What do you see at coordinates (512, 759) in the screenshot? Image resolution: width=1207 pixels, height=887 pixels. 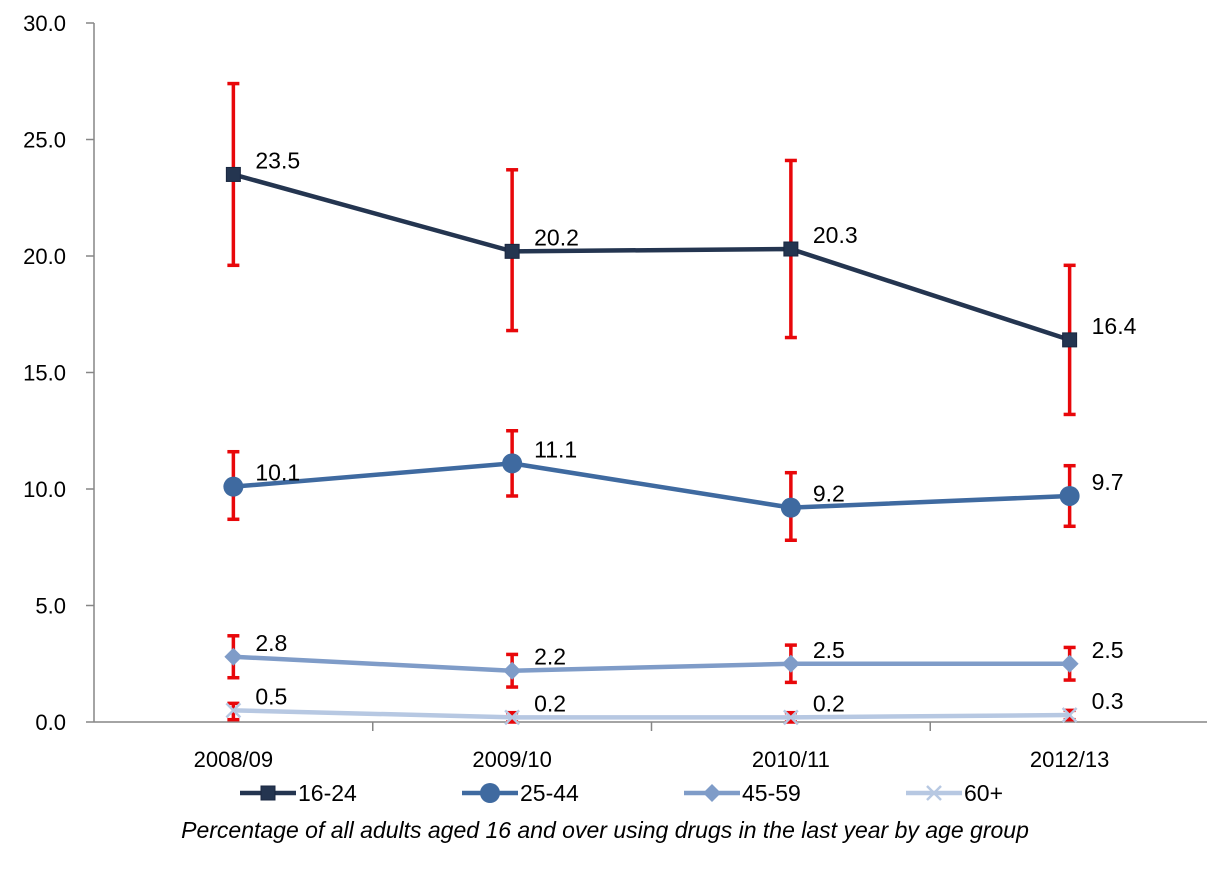 I see `x-tick-label: 2009/10` at bounding box center [512, 759].